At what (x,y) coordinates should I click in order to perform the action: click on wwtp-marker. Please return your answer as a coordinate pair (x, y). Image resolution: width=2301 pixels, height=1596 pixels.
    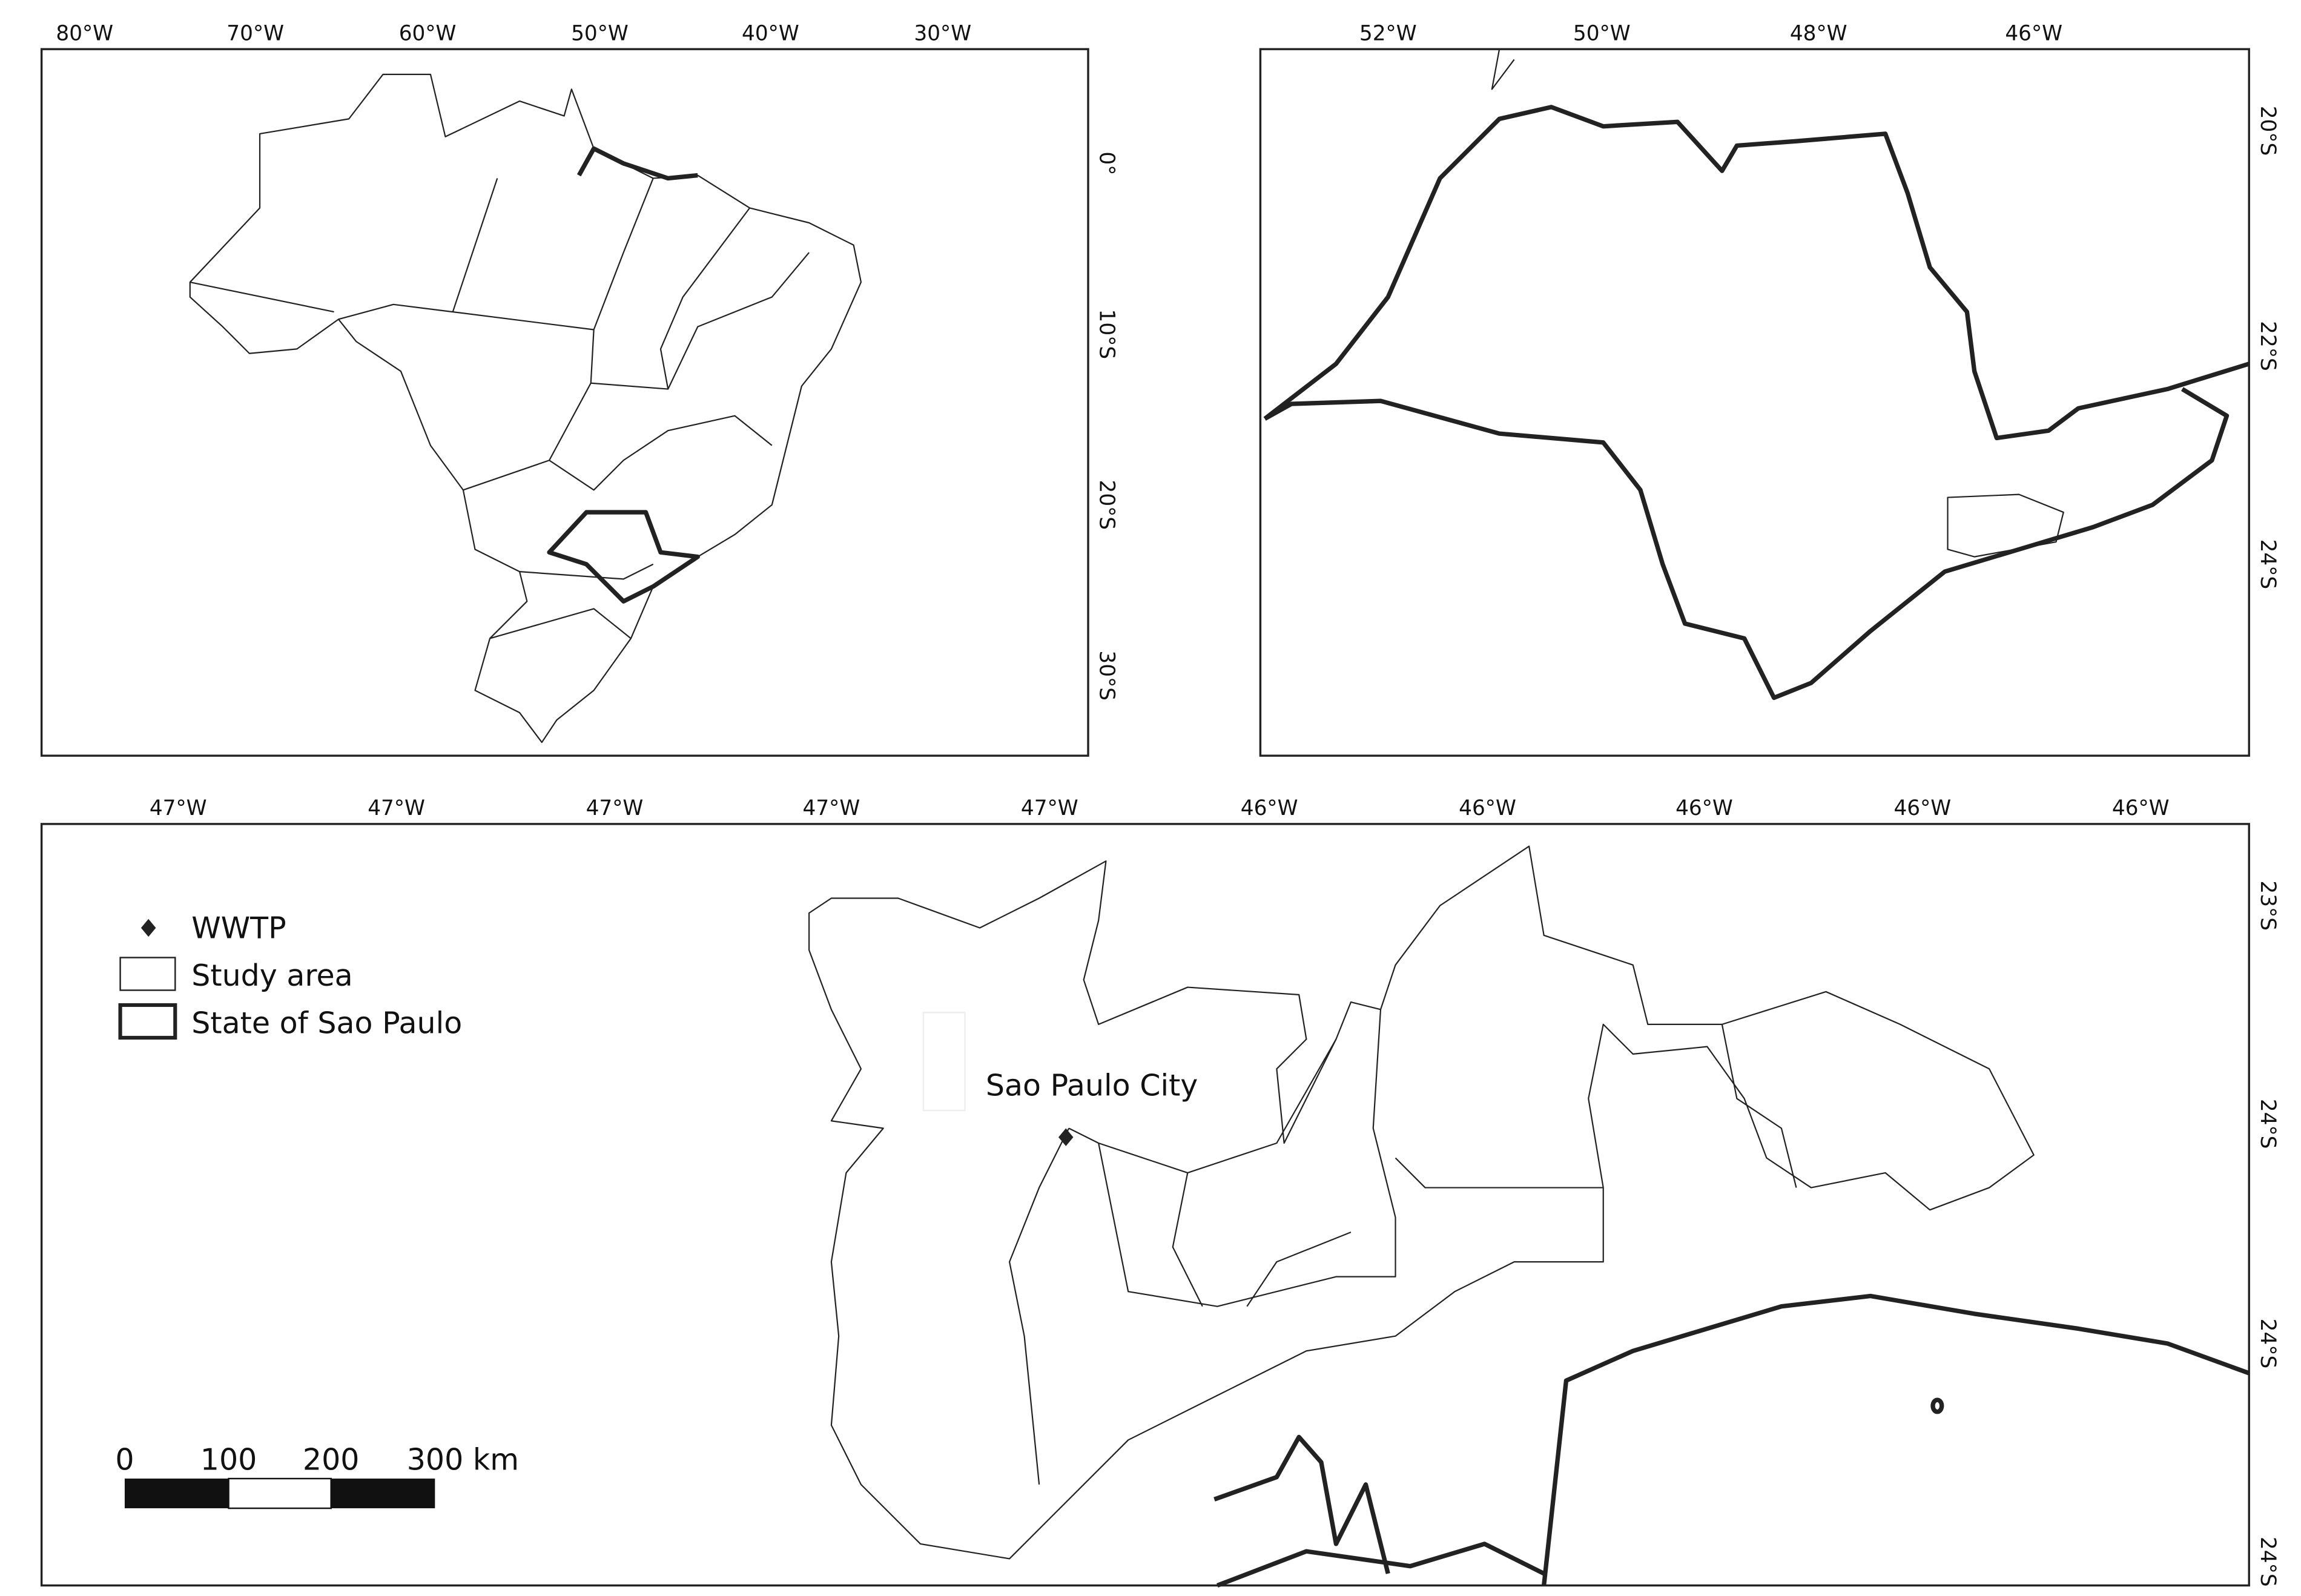
    Looking at the image, I should click on (1066, 1137).